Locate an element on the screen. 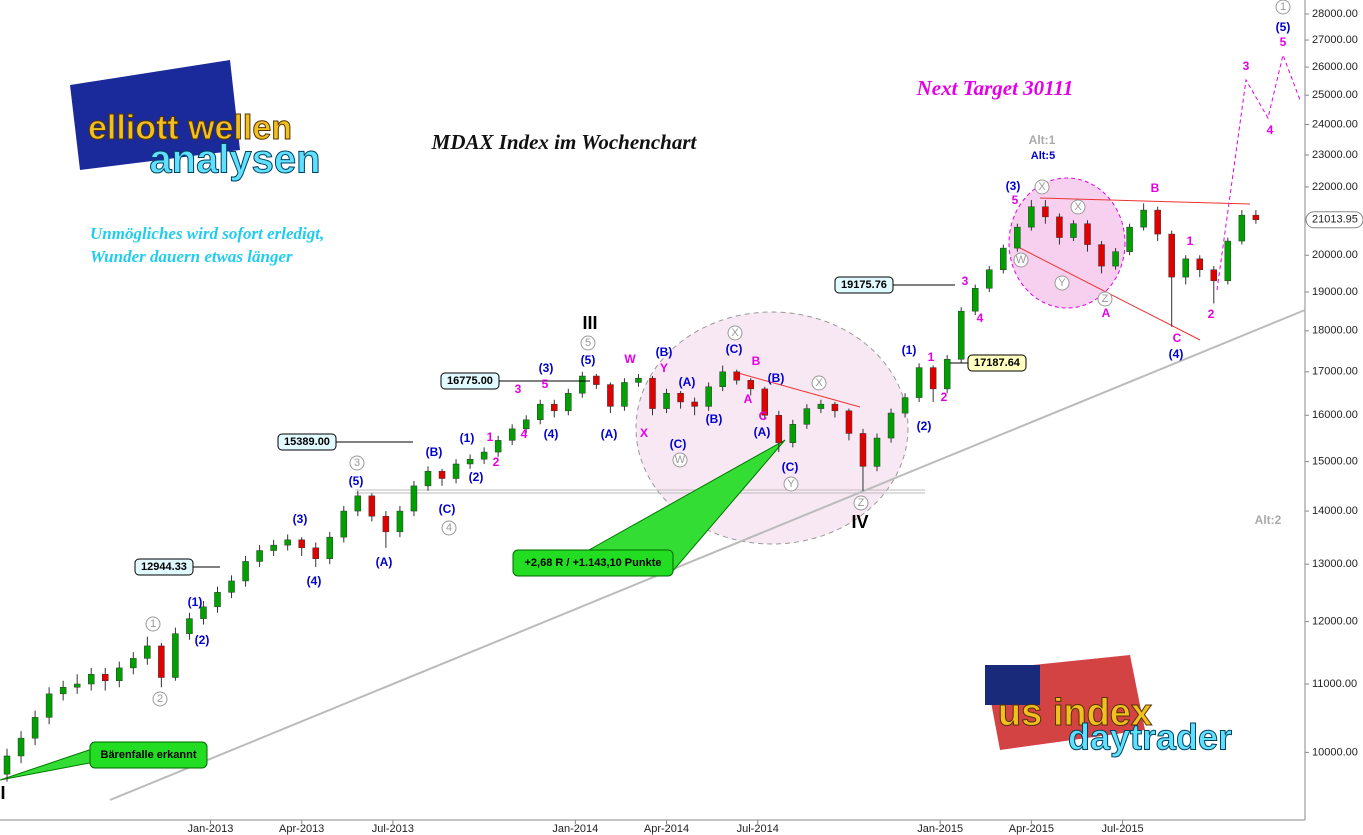  wave-label: I is located at coordinates (2, 793).